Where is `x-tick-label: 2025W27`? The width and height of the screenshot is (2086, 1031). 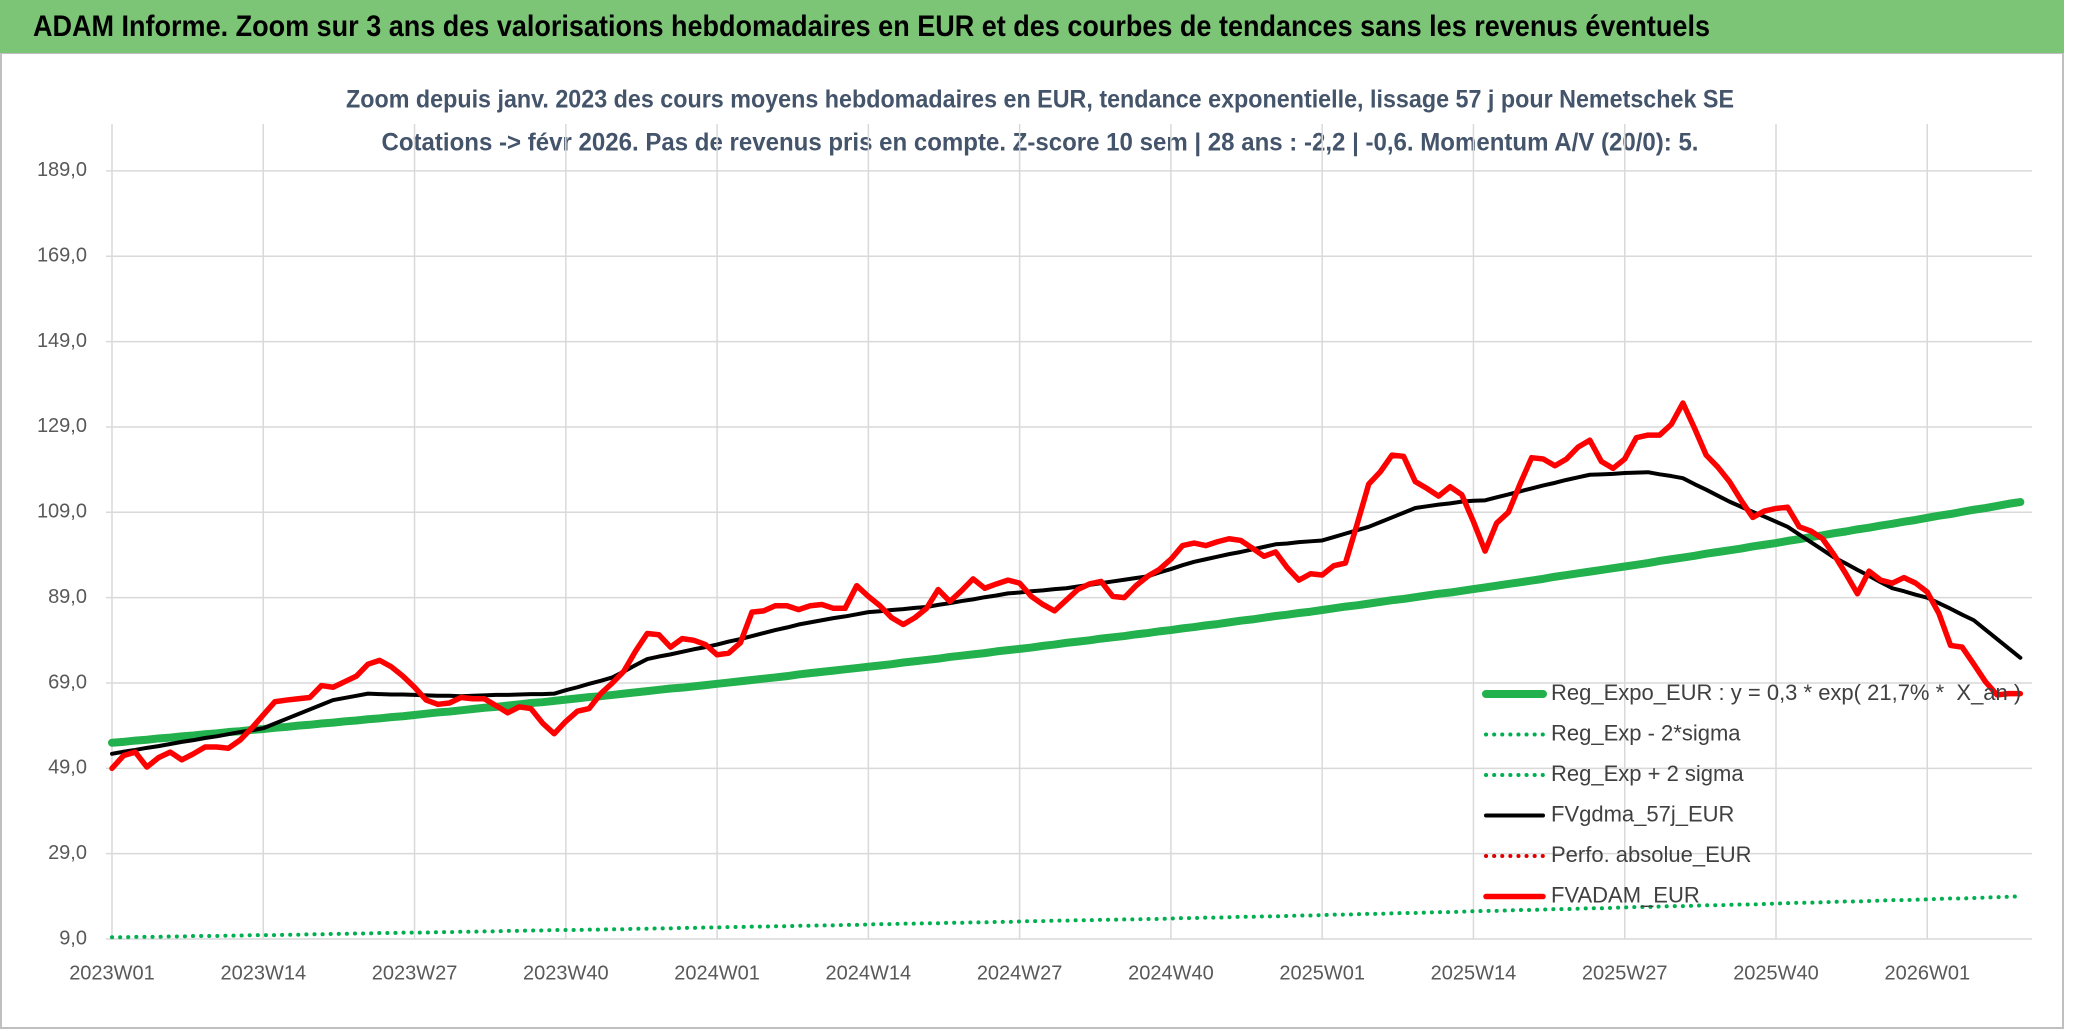
x-tick-label: 2025W27 is located at coordinates (1625, 973).